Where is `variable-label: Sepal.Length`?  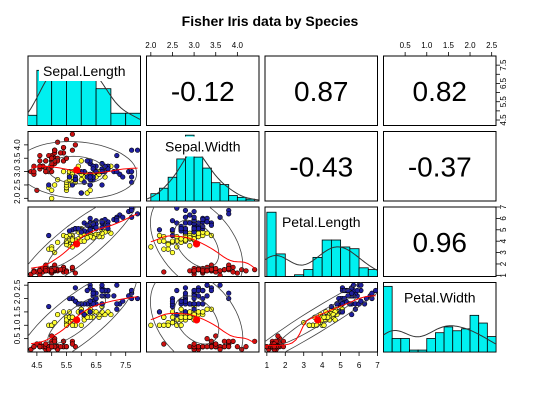 variable-label: Sepal.Length is located at coordinates (84, 71).